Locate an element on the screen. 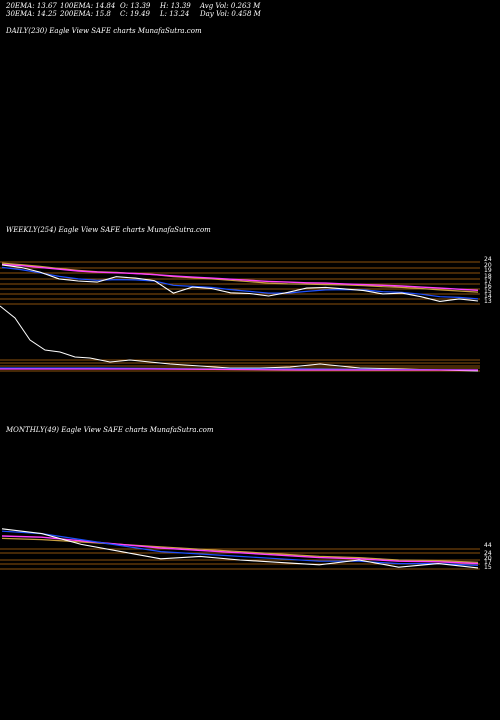 This screenshot has height=720, width=500. open-stat: O: 13.39 is located at coordinates (135, 6).